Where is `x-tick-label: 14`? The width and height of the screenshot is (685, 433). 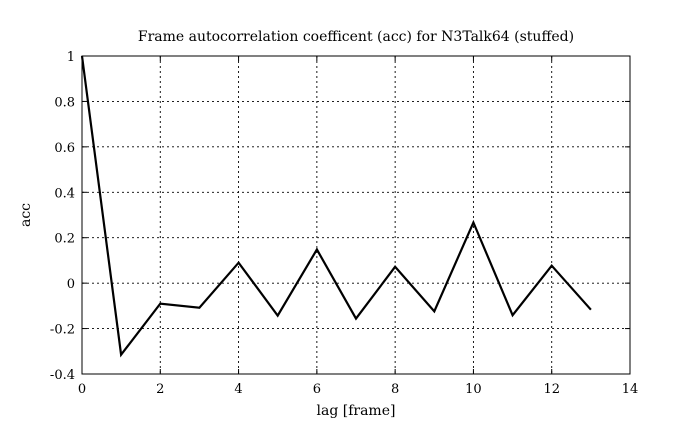
x-tick-label: 14 is located at coordinates (630, 389).